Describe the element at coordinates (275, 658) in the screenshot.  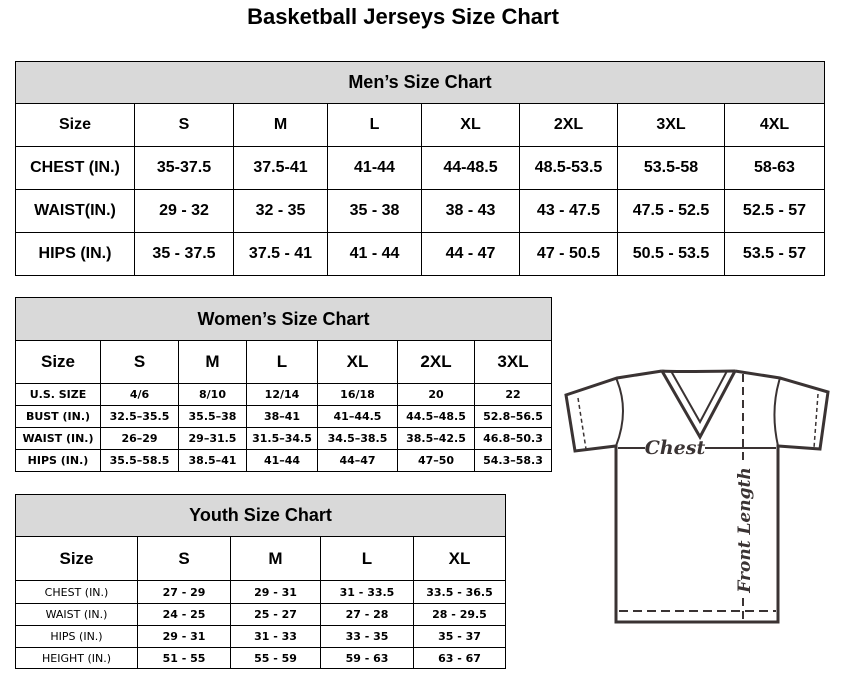
I see `measurement-cell: 55 - 59` at that location.